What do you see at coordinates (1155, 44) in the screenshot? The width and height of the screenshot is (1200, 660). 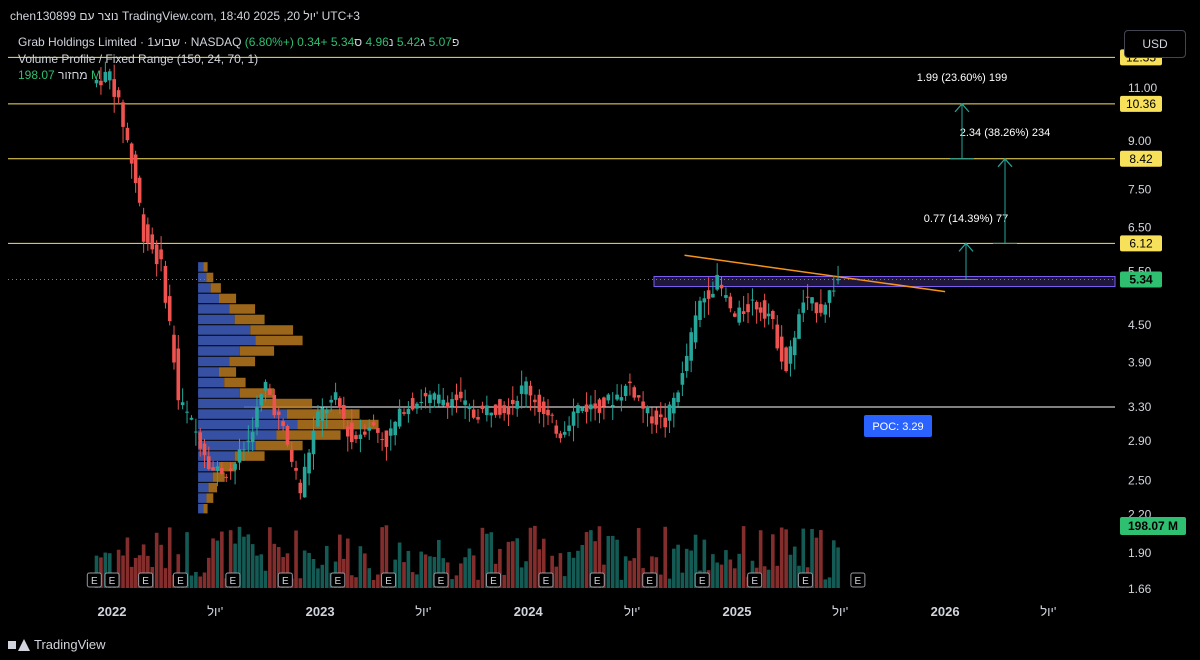 I see `currency-button: USD` at bounding box center [1155, 44].